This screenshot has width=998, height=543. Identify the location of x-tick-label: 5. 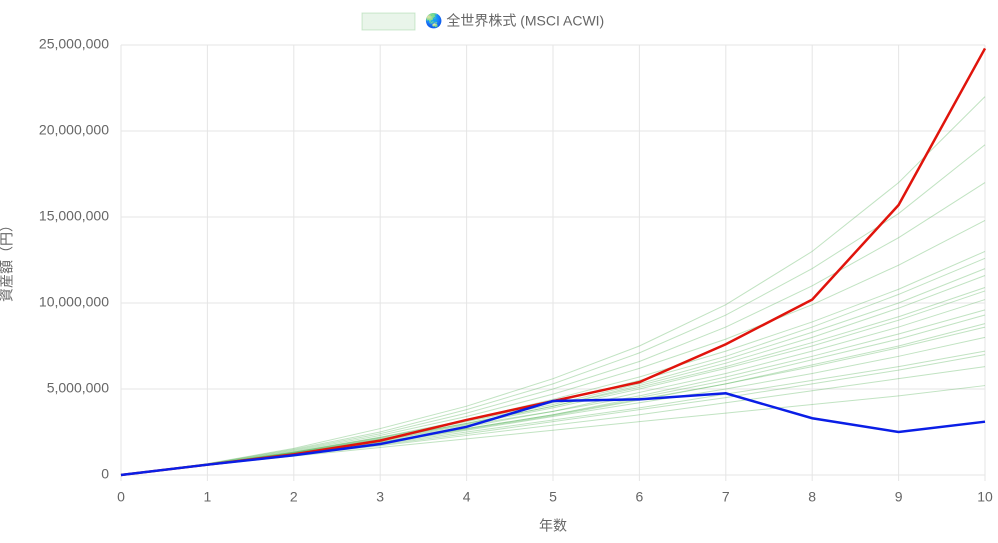
(553, 497).